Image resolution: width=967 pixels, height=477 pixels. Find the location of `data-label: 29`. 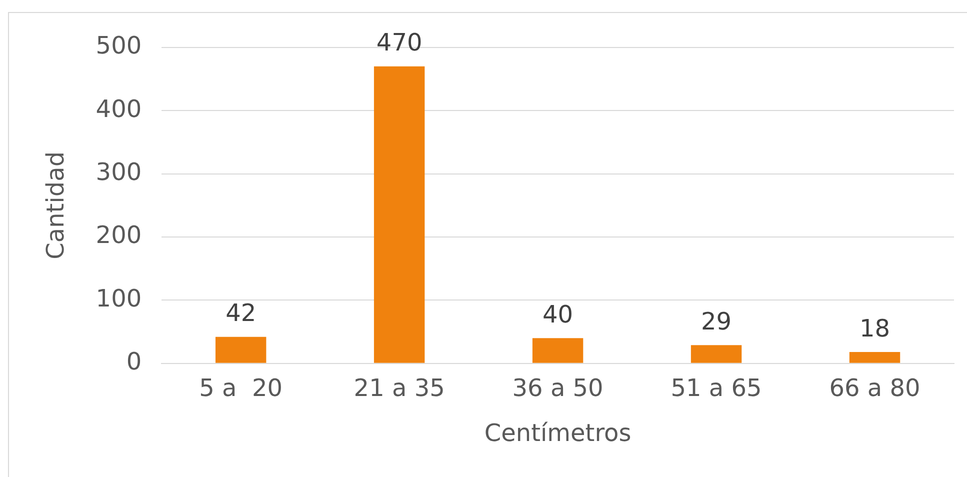

data-label: 29 is located at coordinates (716, 321).